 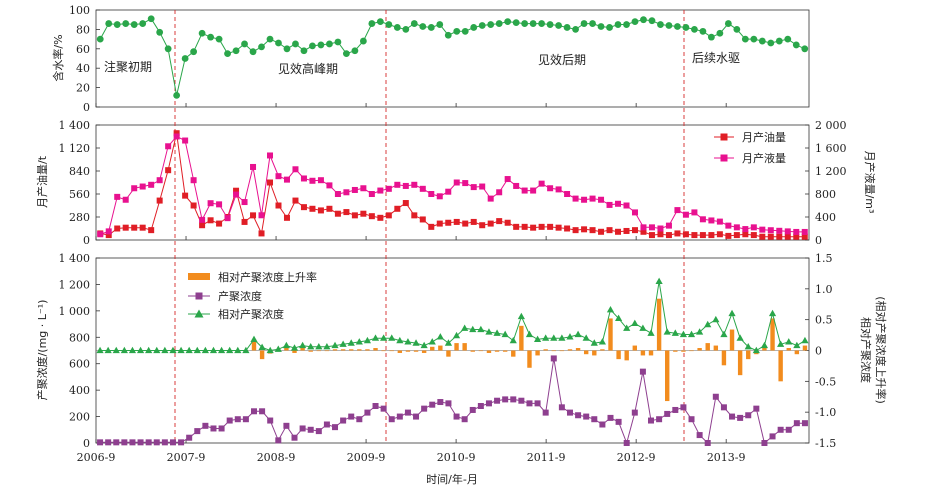 I want to click on p3-series-0-line, so click(x=452, y=401).